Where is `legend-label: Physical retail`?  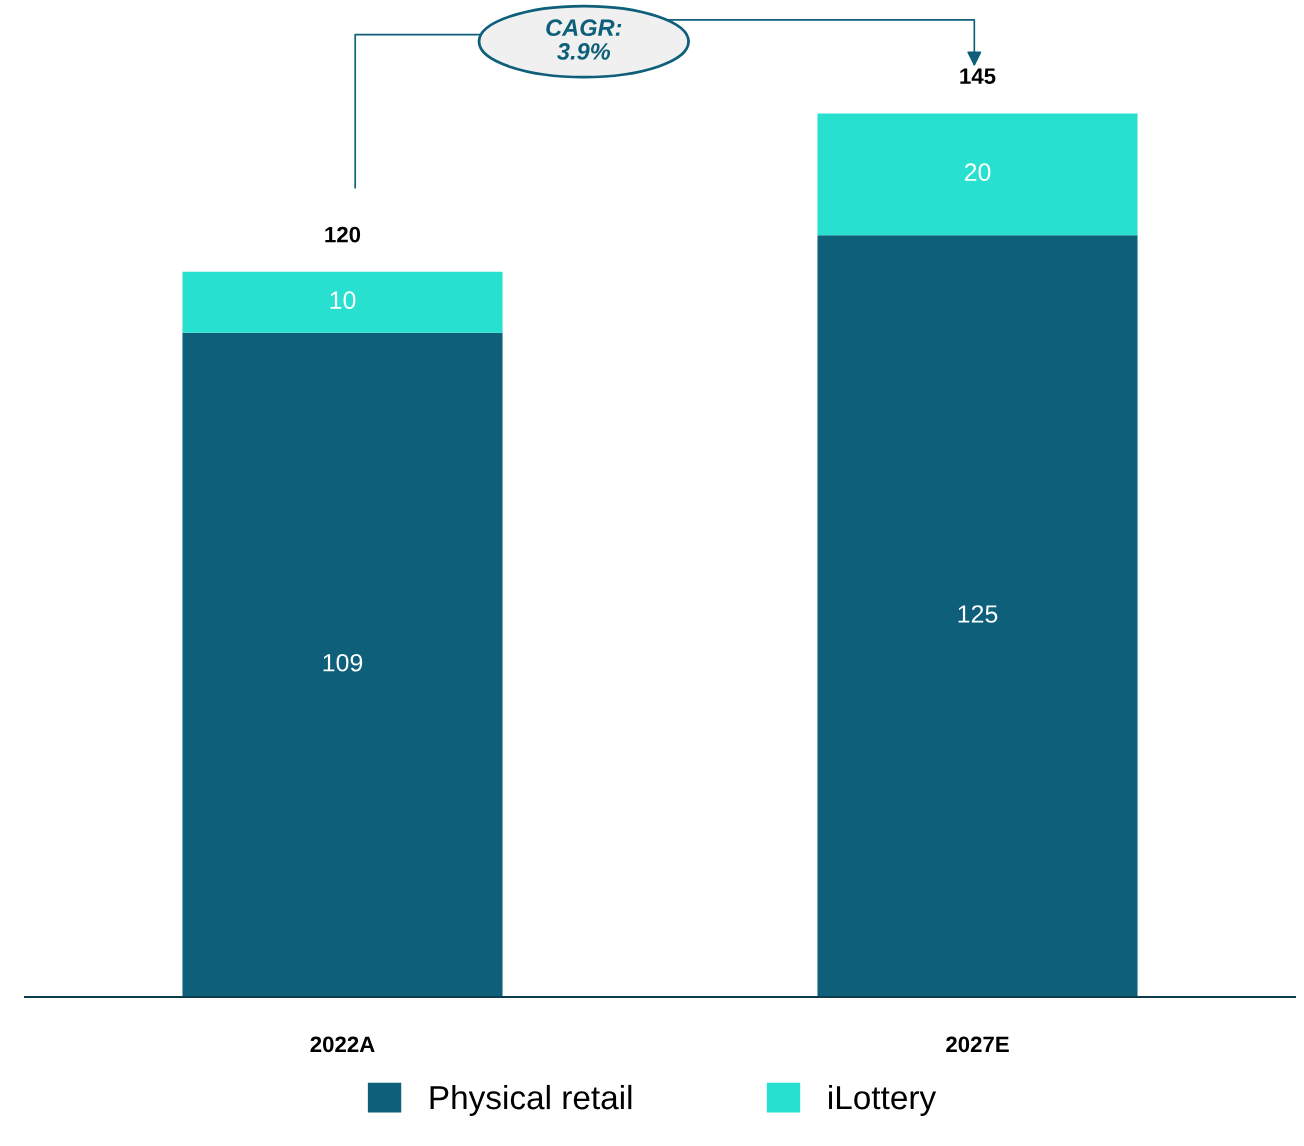 legend-label: Physical retail is located at coordinates (531, 1100).